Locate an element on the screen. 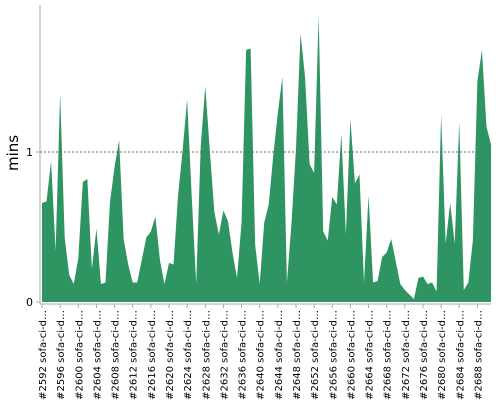 The width and height of the screenshot is (500, 400). y-axis-title: mins is located at coordinates (13, 153).